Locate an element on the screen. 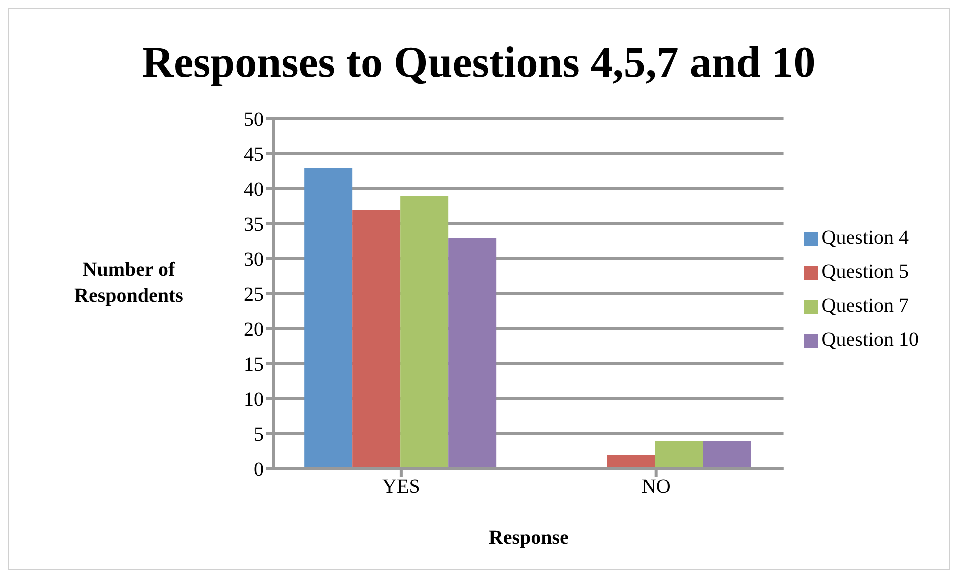  x-tick-label: NO is located at coordinates (656, 487).